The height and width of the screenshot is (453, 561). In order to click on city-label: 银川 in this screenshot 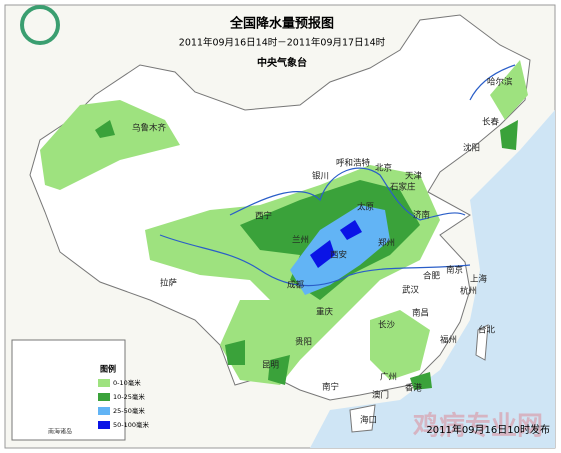, I will do `click(320, 176)`.